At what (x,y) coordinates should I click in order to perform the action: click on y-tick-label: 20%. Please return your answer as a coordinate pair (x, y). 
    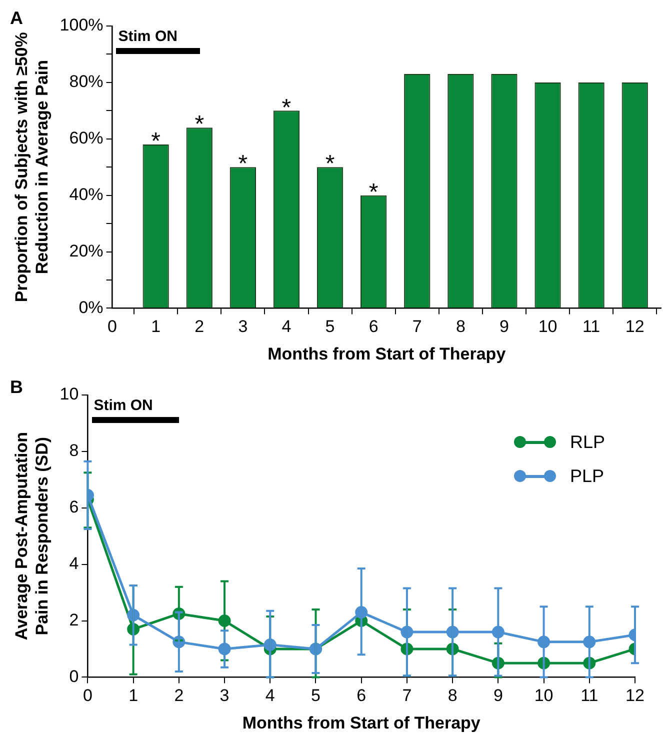
    Looking at the image, I should click on (86, 250).